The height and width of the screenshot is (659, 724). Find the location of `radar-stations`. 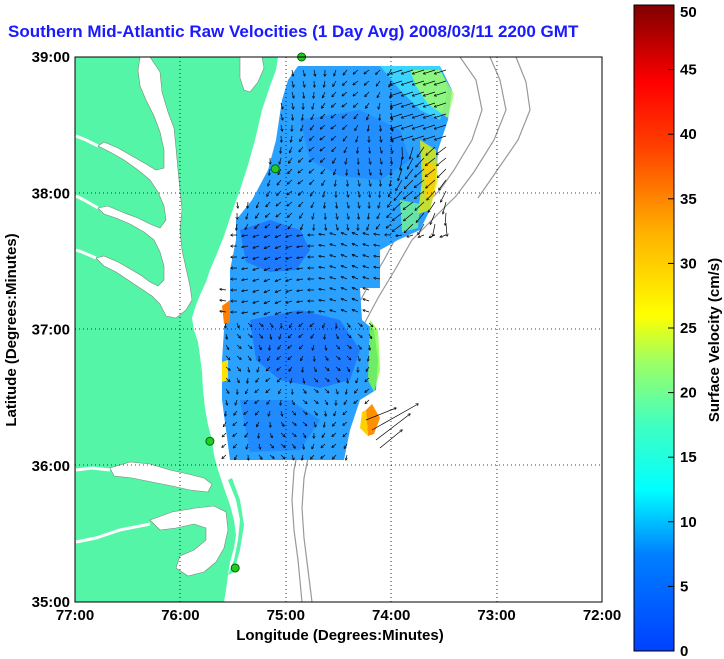

radar-stations is located at coordinates (256, 312).